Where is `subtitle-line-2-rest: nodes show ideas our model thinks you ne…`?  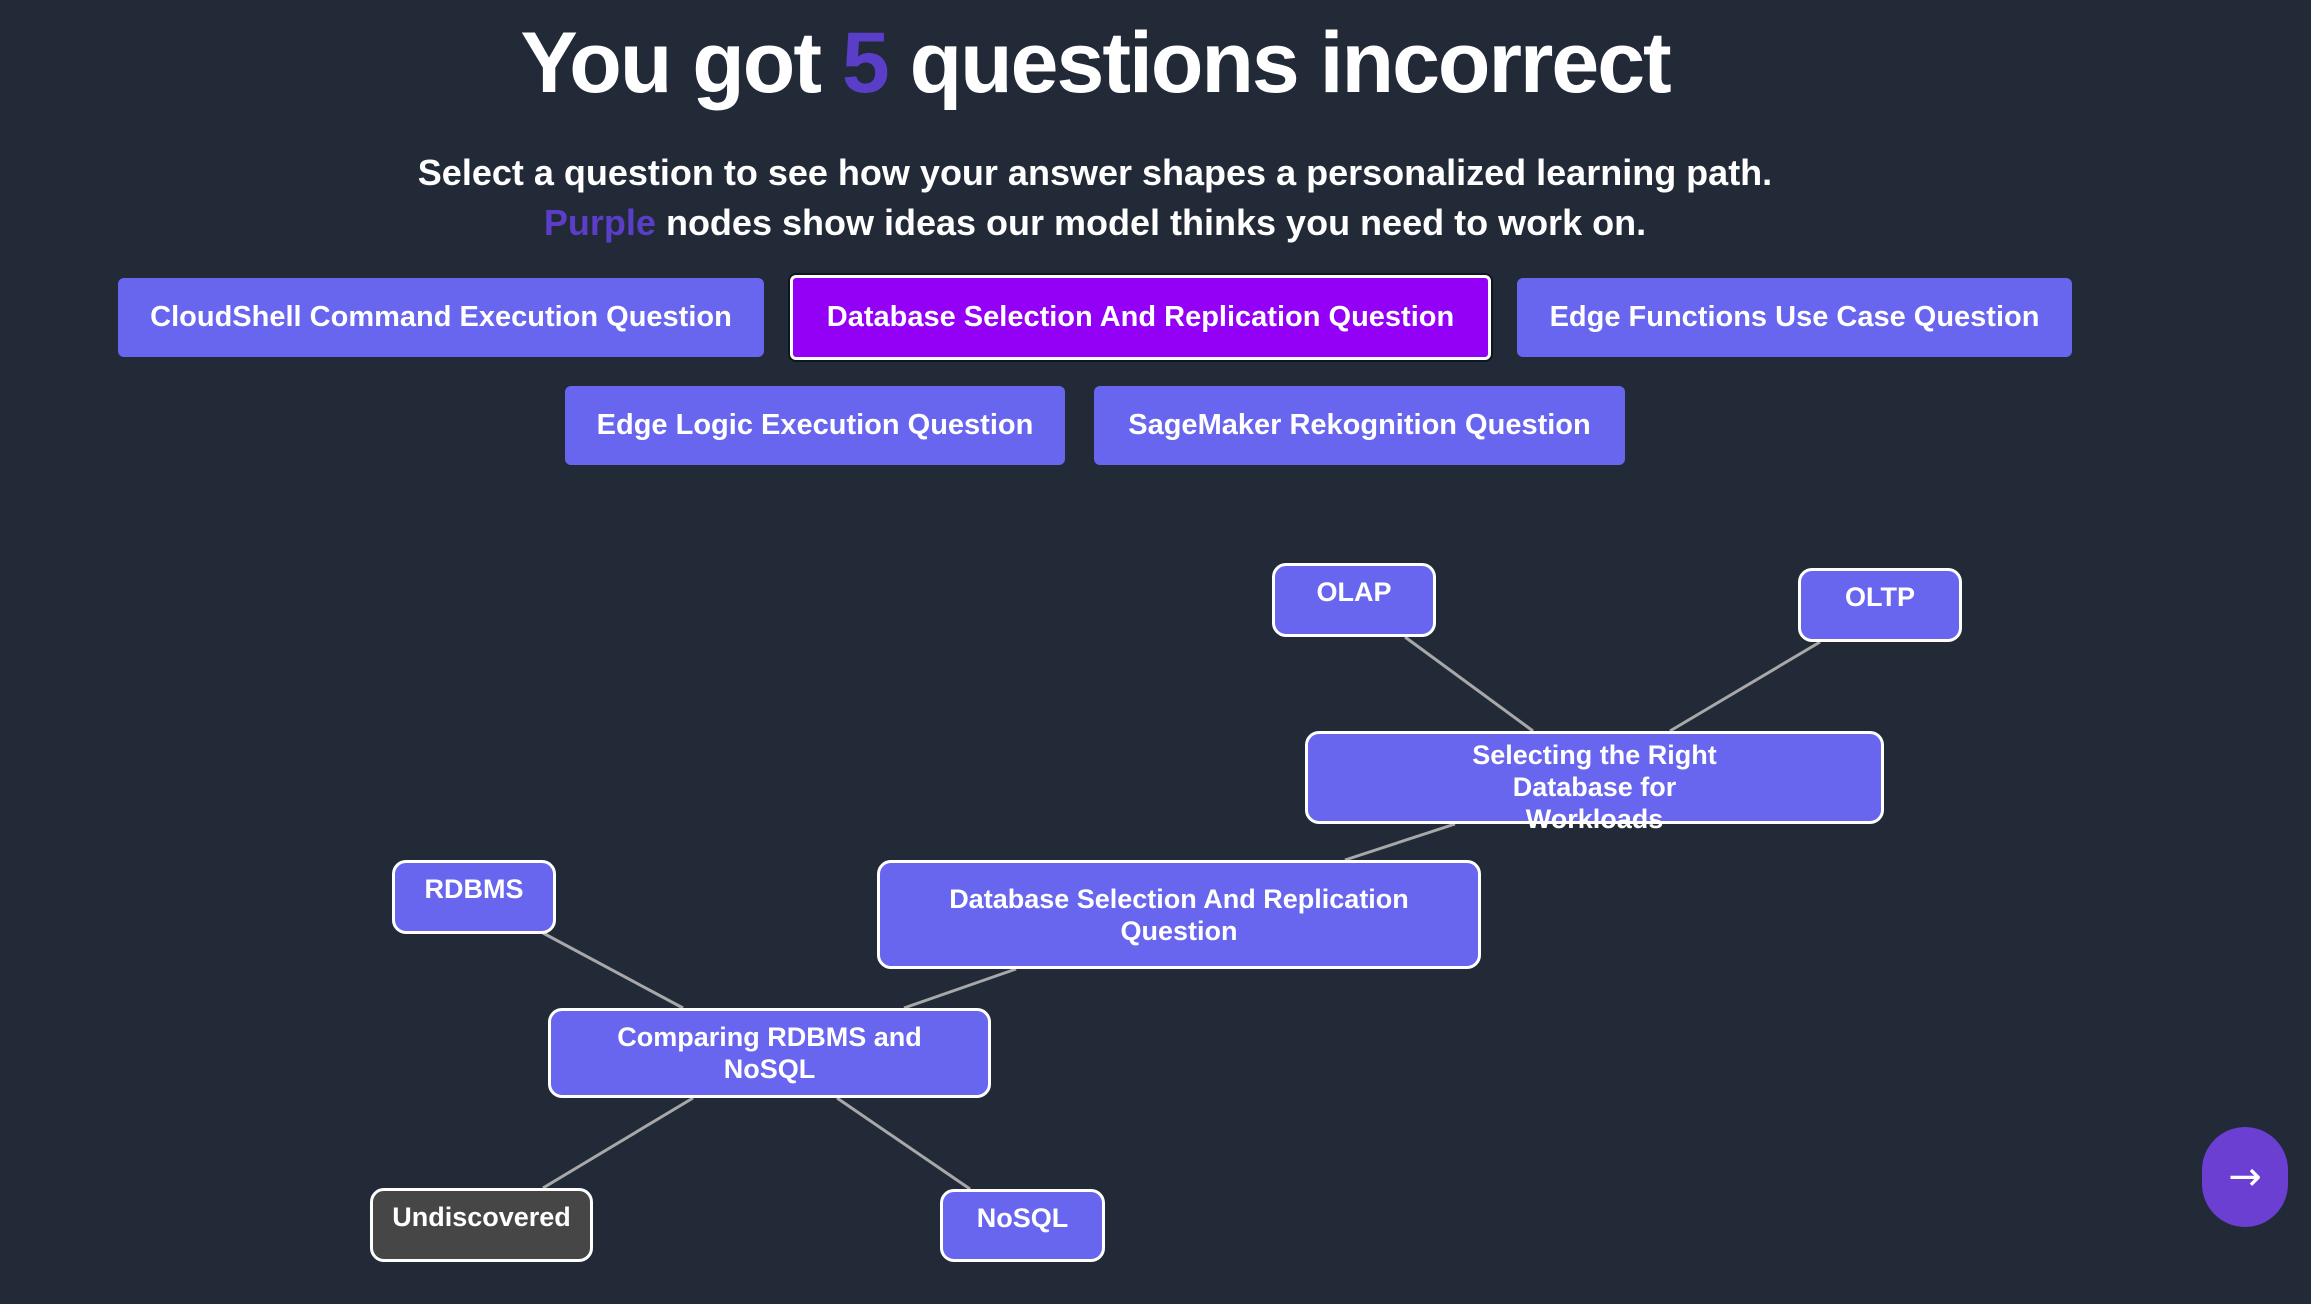 subtitle-line-2-rest: nodes show ideas our model thinks you ne… is located at coordinates (1156, 222).